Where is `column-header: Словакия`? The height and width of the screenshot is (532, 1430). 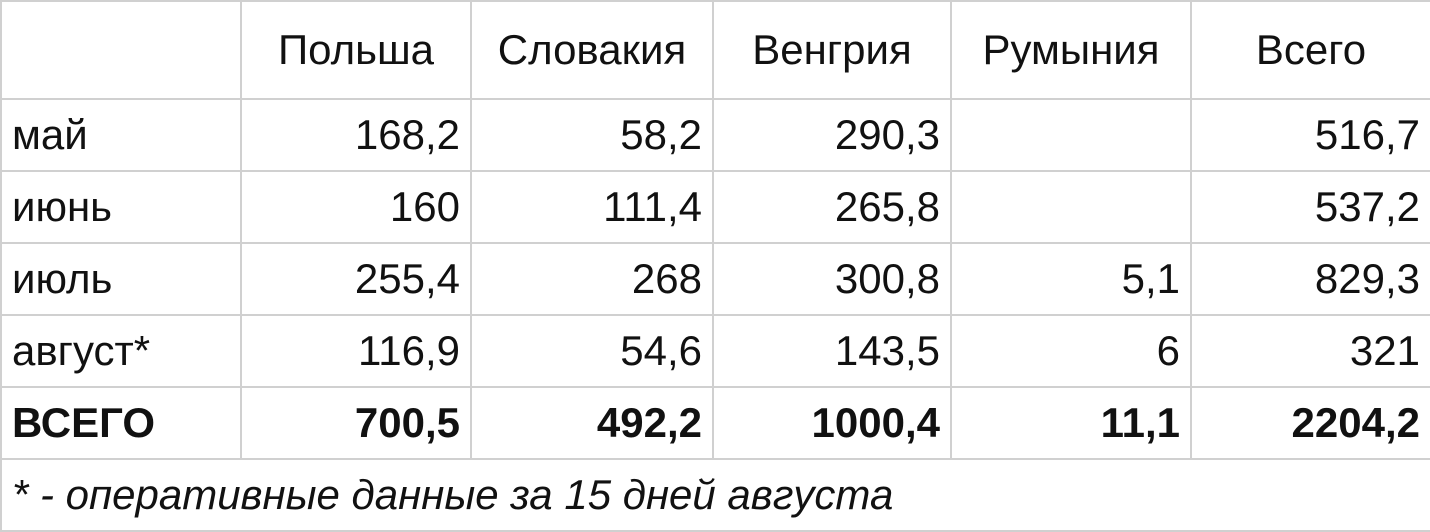
column-header: Словакия is located at coordinates (592, 50).